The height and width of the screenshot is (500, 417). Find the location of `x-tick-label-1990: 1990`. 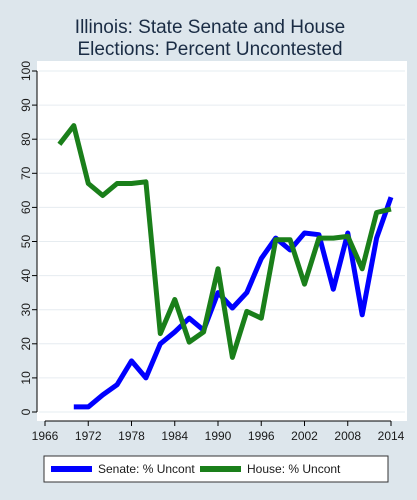

x-tick-label-1990: 1990 is located at coordinates (218, 436).